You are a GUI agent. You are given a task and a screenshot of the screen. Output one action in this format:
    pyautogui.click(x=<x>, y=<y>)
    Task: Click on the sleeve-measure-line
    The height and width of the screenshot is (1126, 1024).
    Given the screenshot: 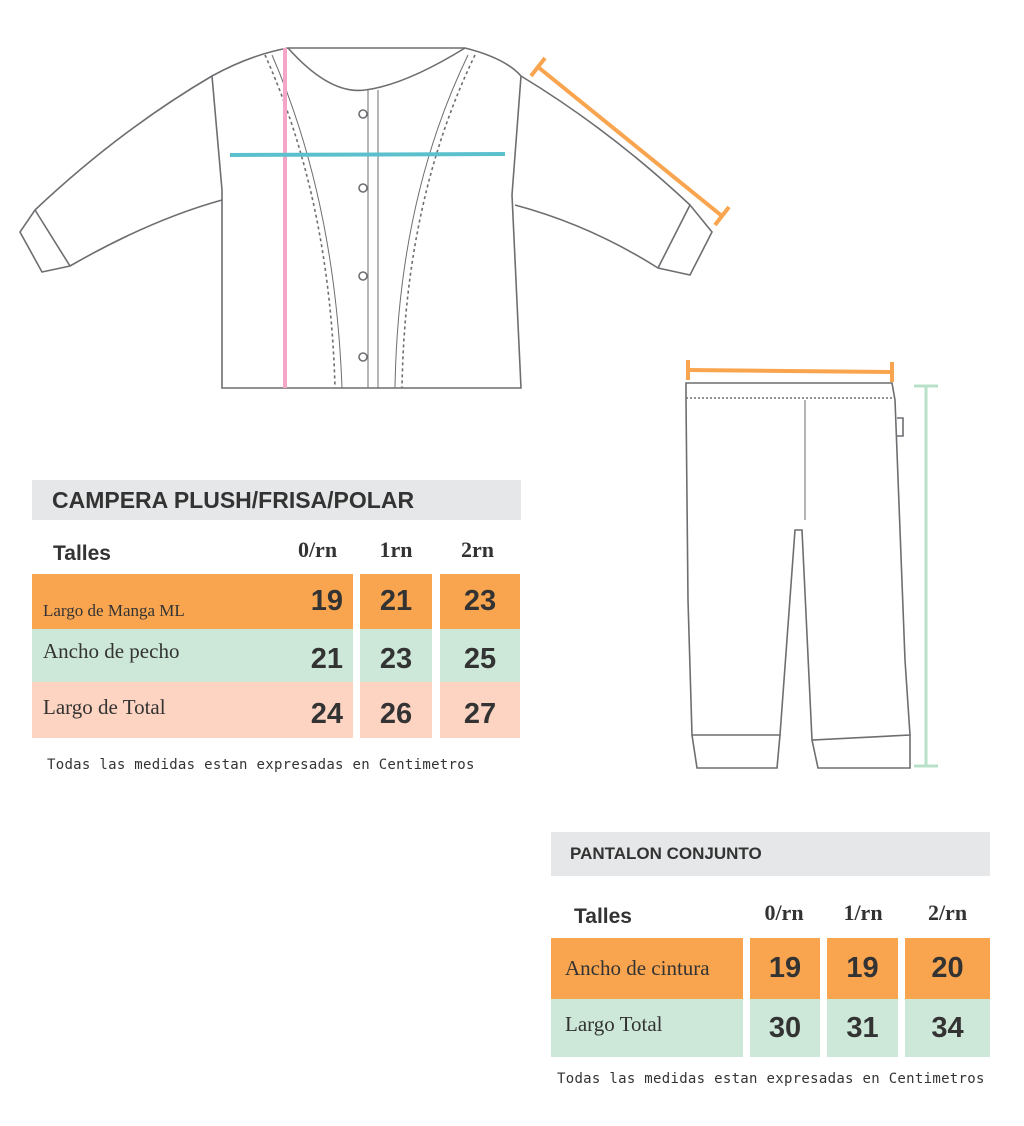 What is the action you would take?
    pyautogui.click(x=630, y=141)
    